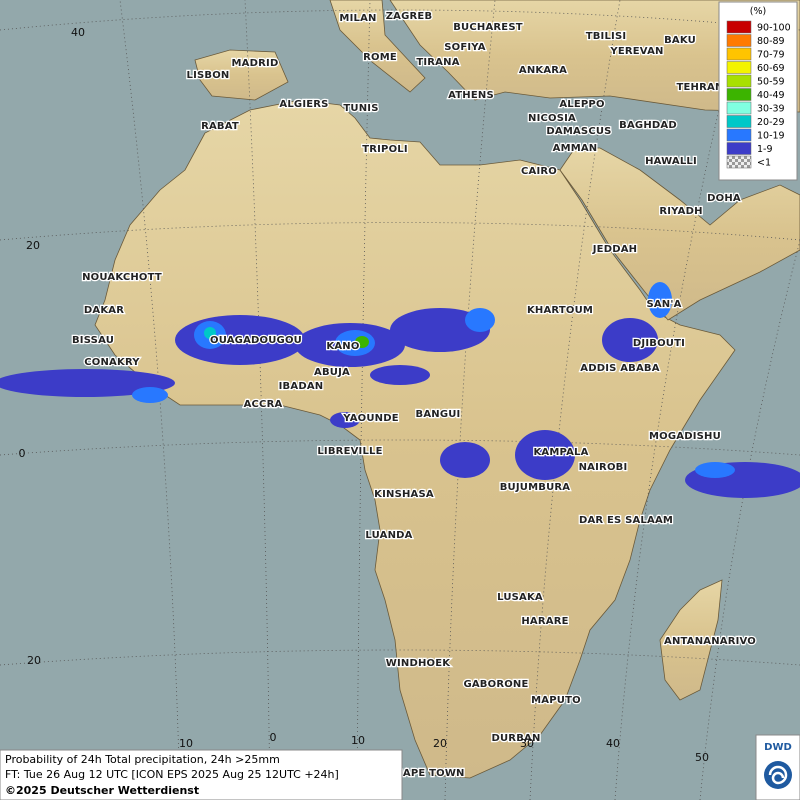 This screenshot has height=804, width=800. I want to click on city-label: CONAKRY, so click(112, 362).